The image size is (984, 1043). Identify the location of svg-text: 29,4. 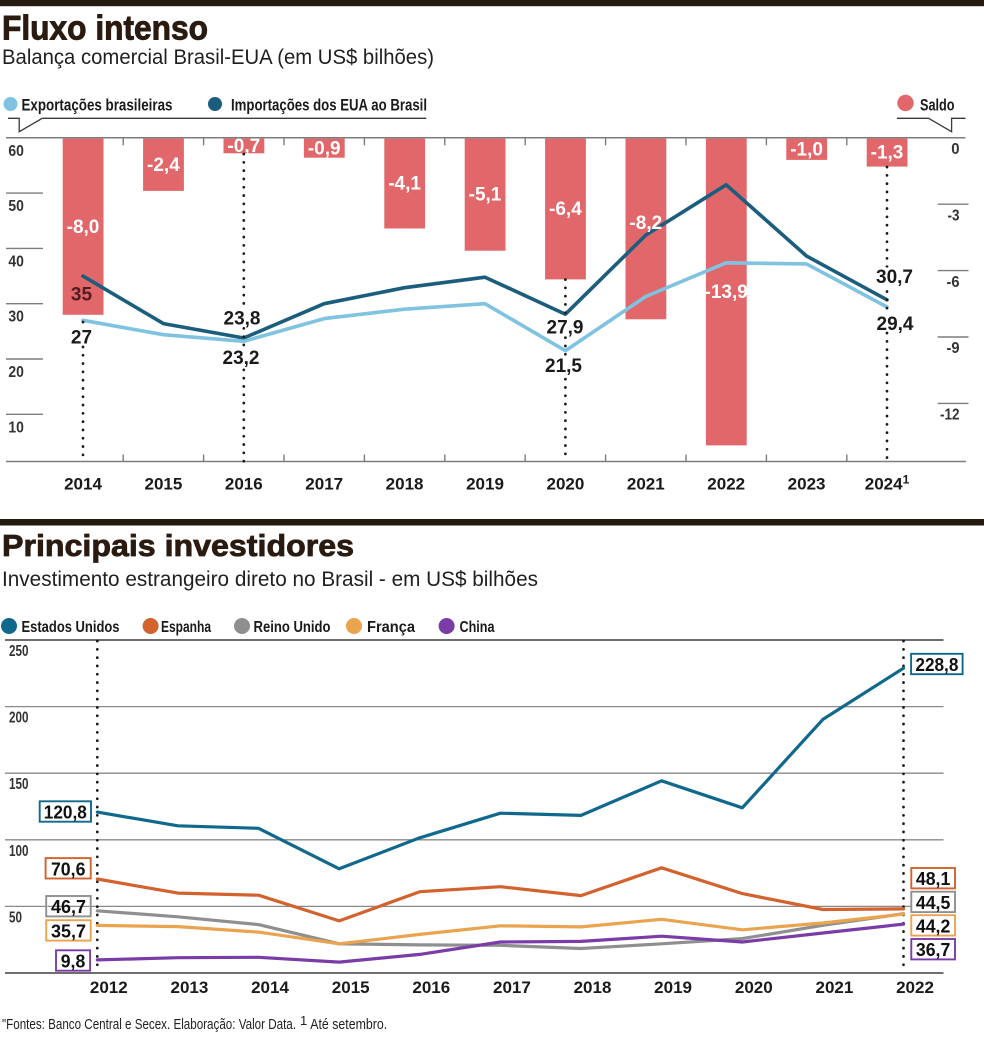
(895, 324).